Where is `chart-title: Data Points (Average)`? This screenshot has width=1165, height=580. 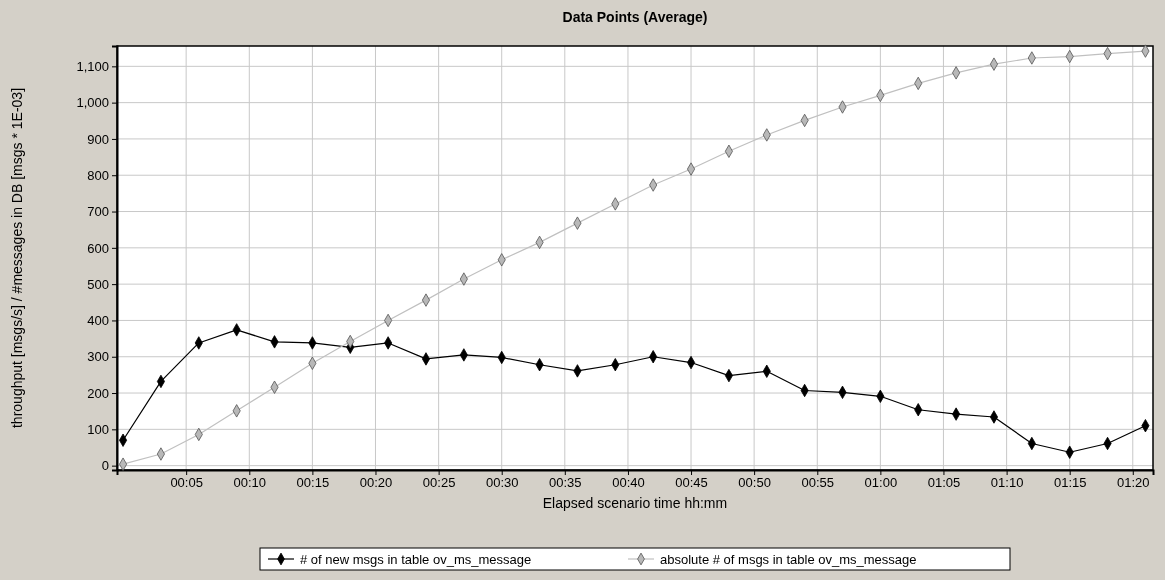 chart-title: Data Points (Average) is located at coordinates (635, 17).